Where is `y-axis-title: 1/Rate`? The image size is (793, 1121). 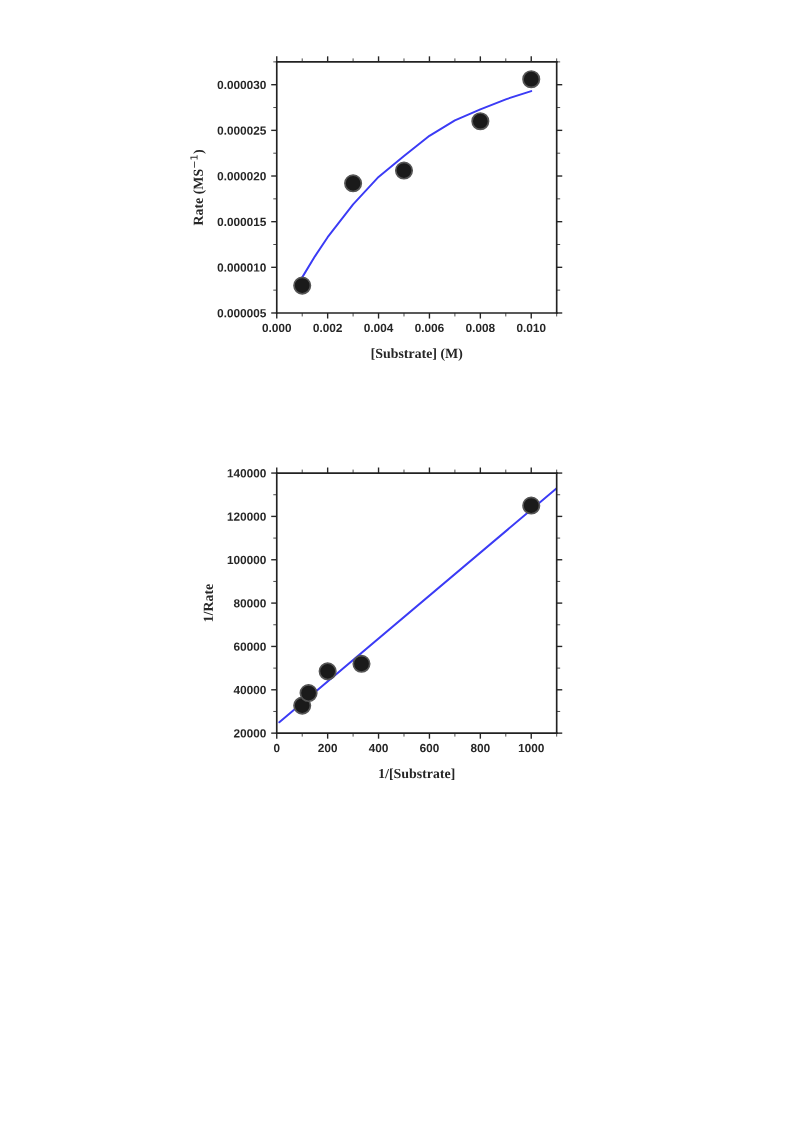 y-axis-title: 1/Rate is located at coordinates (208, 603).